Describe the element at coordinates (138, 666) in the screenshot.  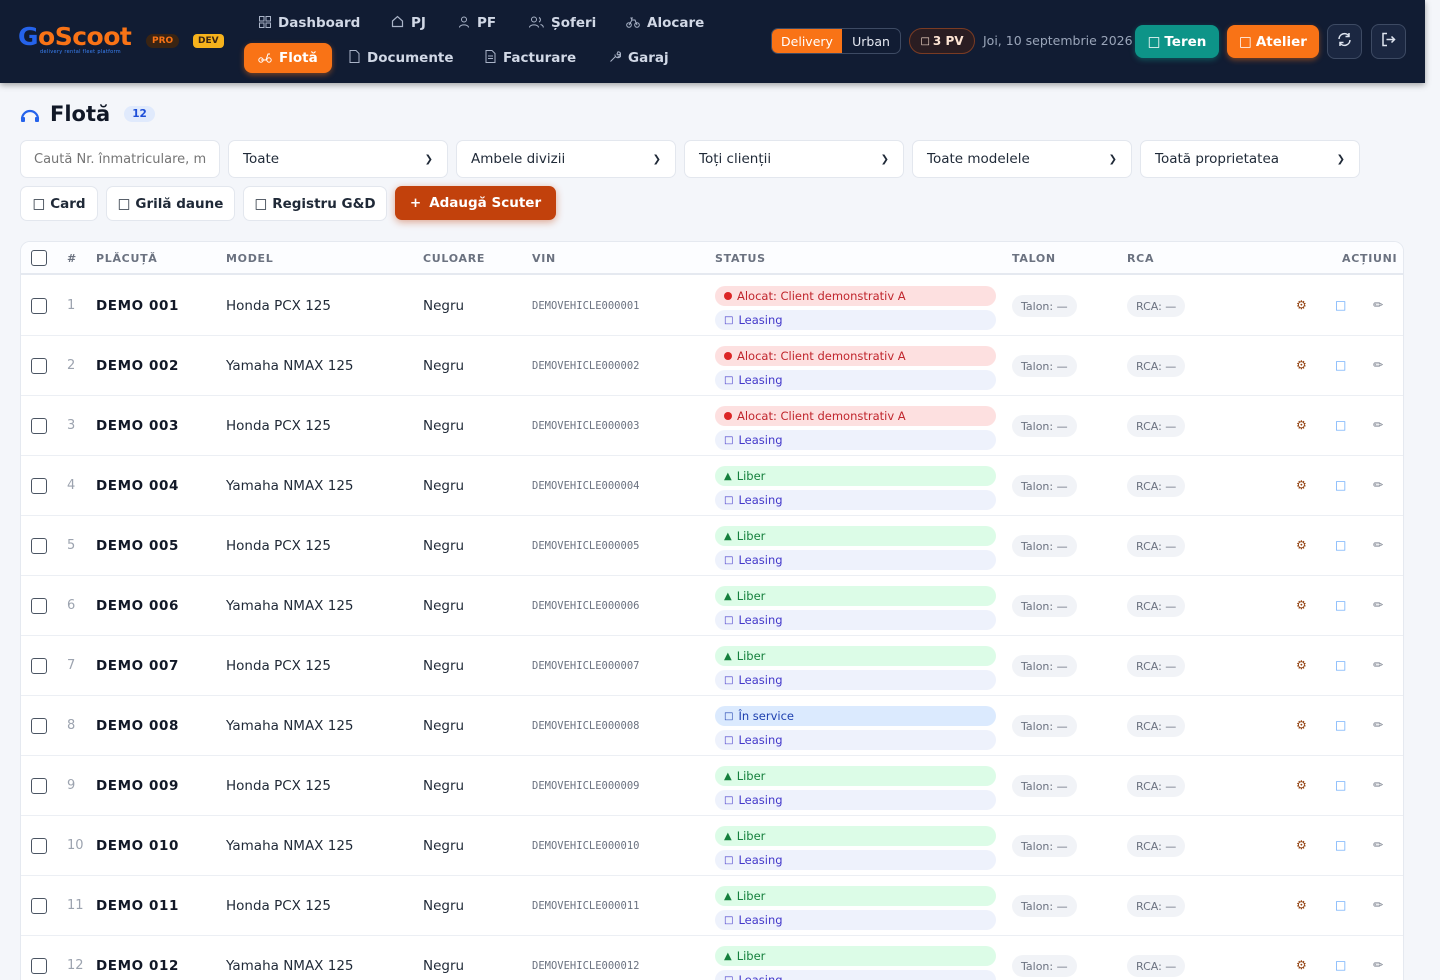
I see `plate-number: DEMO 007` at that location.